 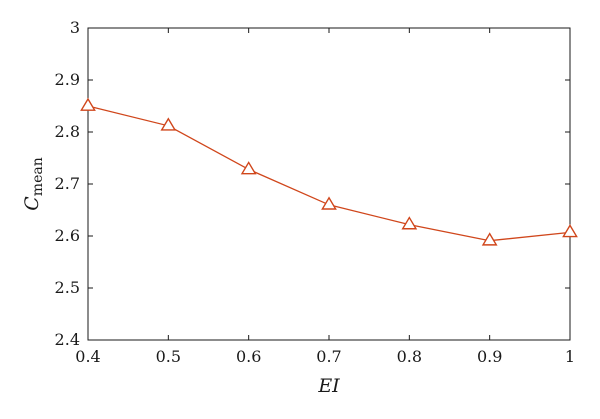 I want to click on y-axis-label: Cmean, so click(x=33, y=183).